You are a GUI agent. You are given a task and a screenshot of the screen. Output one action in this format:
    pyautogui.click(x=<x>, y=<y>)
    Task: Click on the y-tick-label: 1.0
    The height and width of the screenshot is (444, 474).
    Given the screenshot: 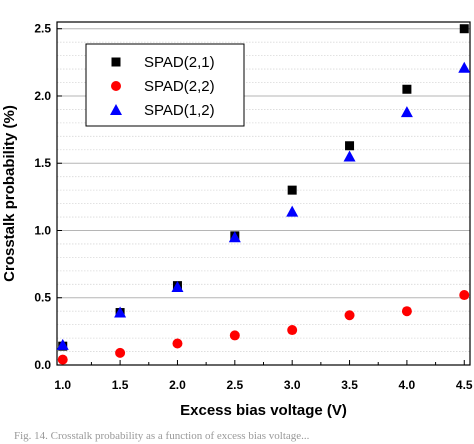 What is the action you would take?
    pyautogui.click(x=42, y=230)
    